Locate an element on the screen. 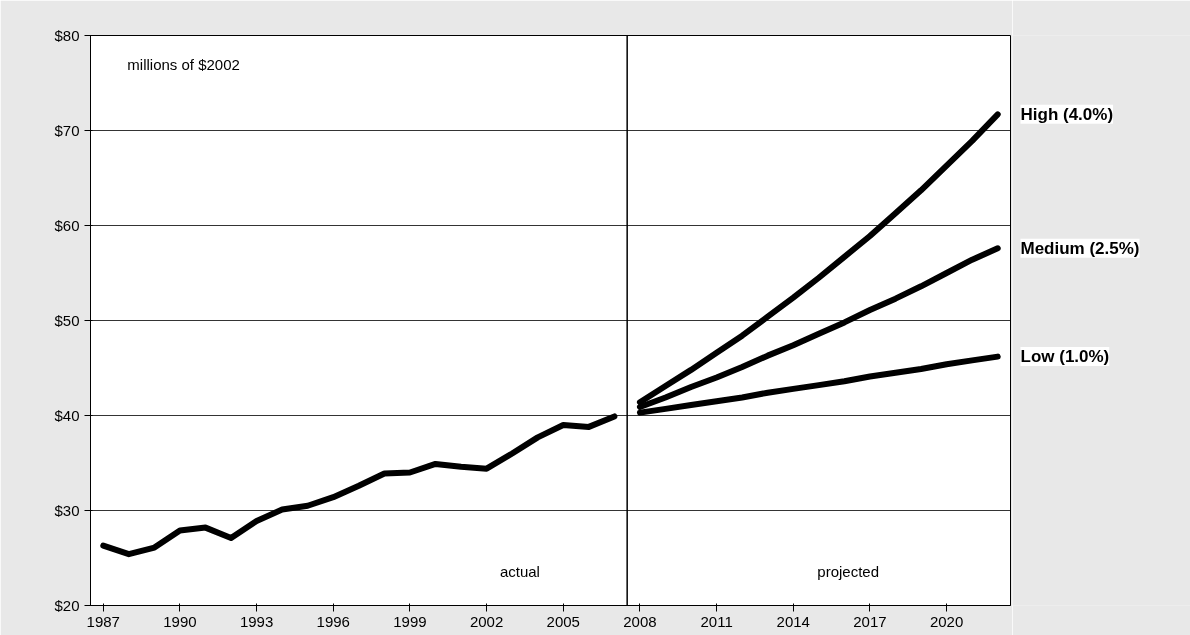 This screenshot has width=1190, height=635. x-tick-label: 2005 is located at coordinates (563, 621).